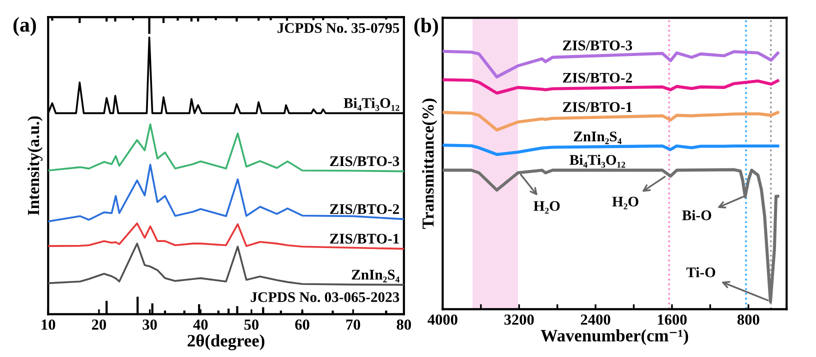 Image resolution: width=816 pixels, height=357 pixels. What do you see at coordinates (200, 324) in the screenshot?
I see `x-tick-label: 40` at bounding box center [200, 324].